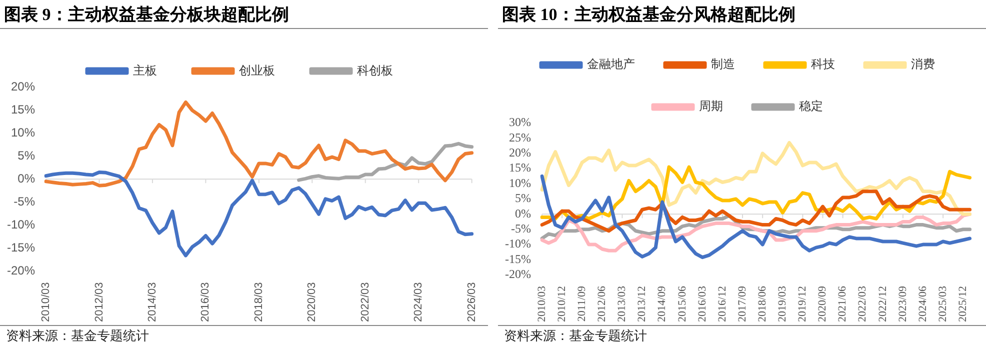  Describe the element at coordinates (682, 303) in the screenshot. I see `x-tick-label: 2015/06` at that location.